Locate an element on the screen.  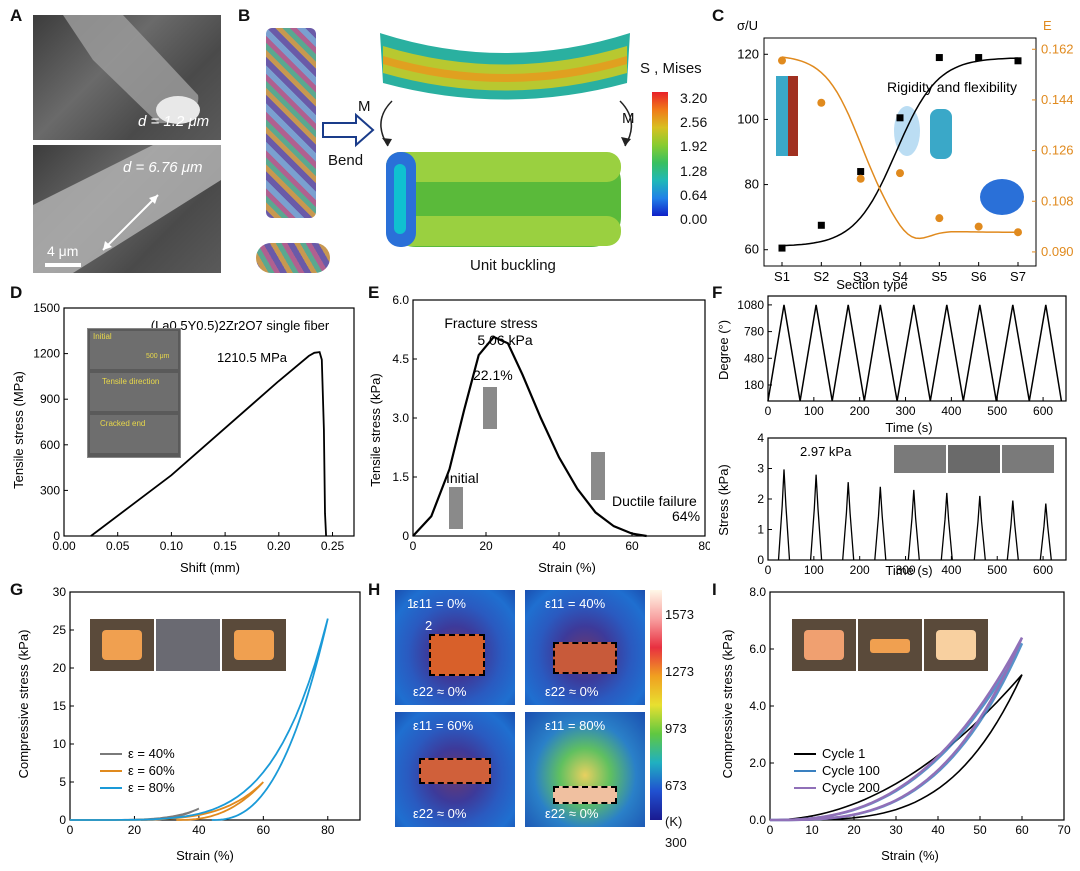
chart-e-x-tick-label: 40 is located at coordinates (559, 546).